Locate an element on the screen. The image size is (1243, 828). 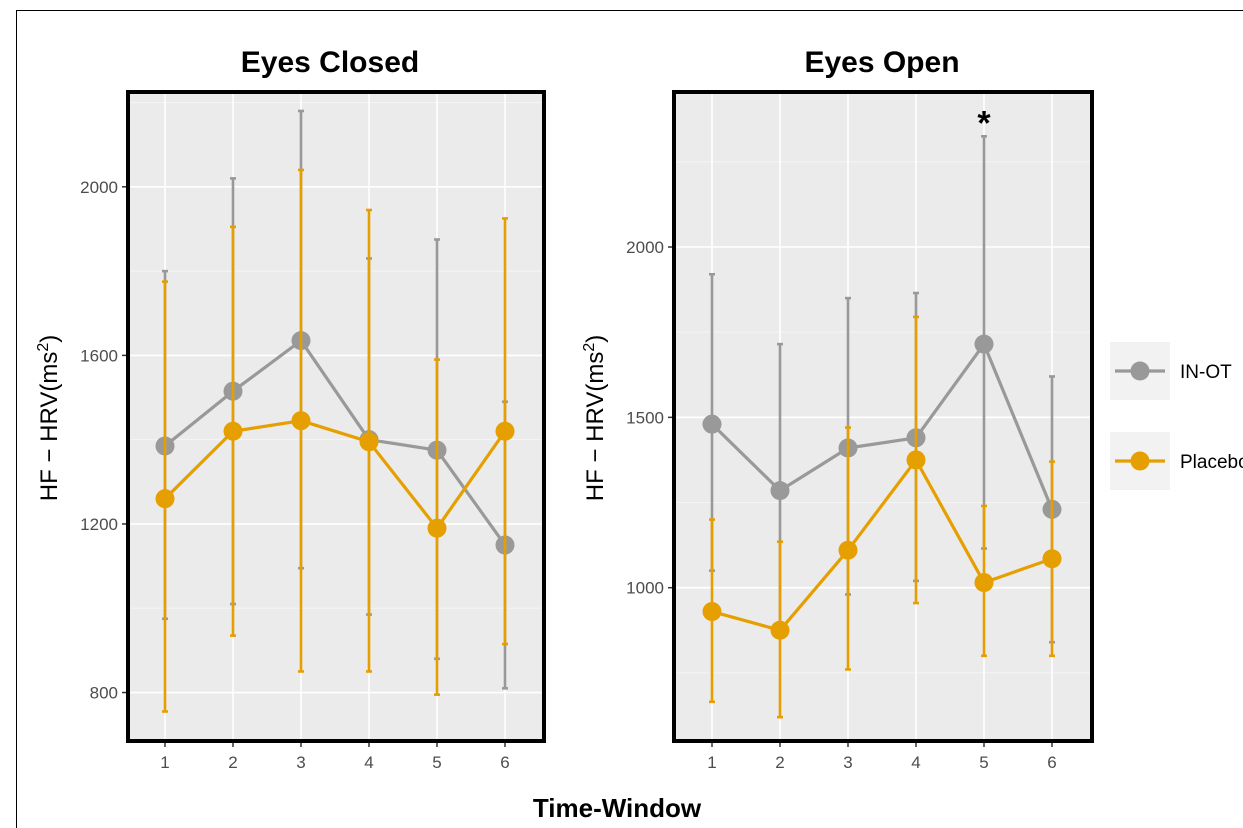
x-axis-label: Time-Window is located at coordinates (617, 808).